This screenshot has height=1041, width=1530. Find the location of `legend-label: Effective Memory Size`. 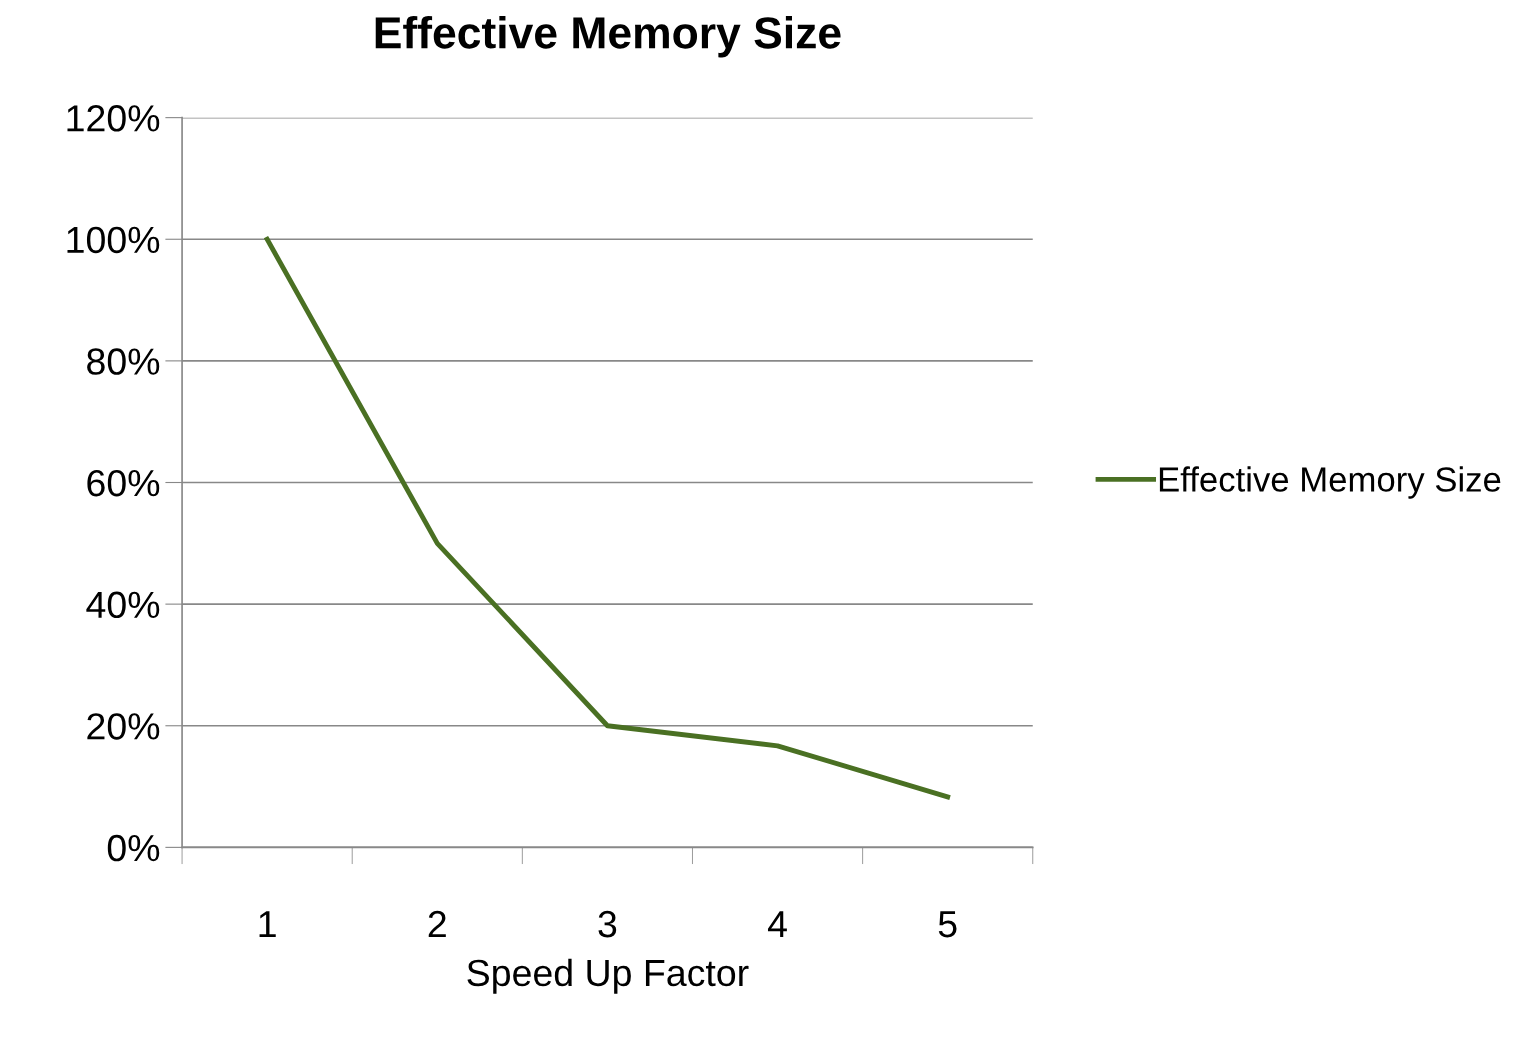

legend-label: Effective Memory Size is located at coordinates (1330, 482).